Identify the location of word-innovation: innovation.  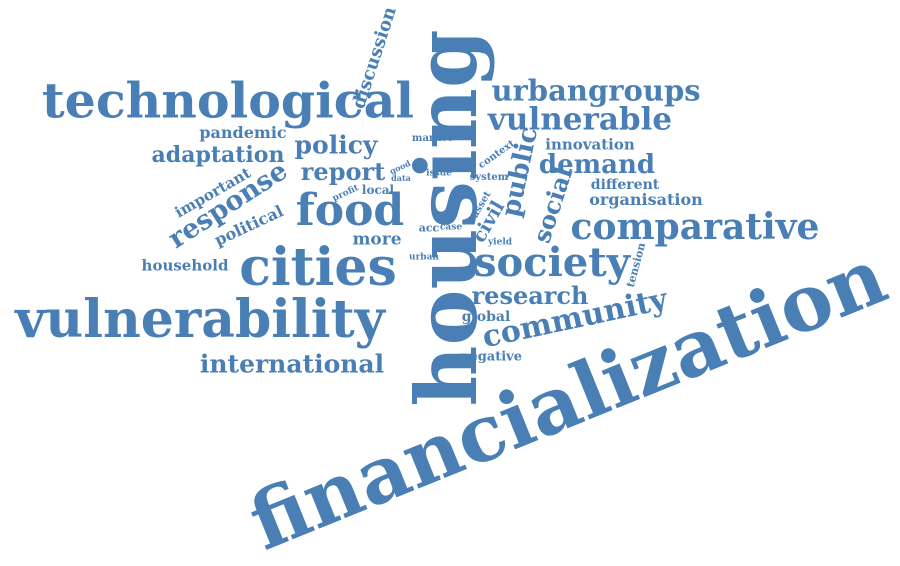
(590, 144).